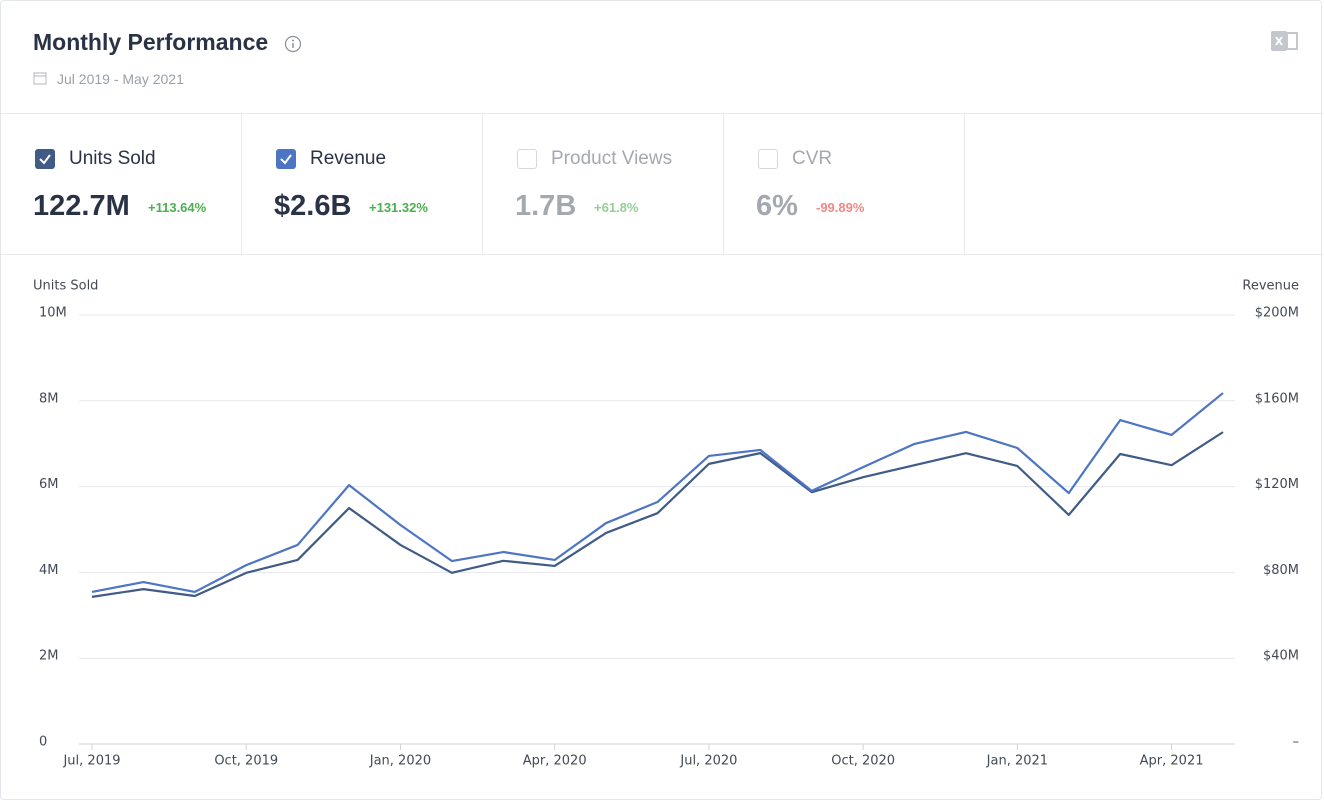 The height and width of the screenshot is (804, 1324). What do you see at coordinates (1172, 761) in the screenshot?
I see `x-tick-label: Apr, 2021` at bounding box center [1172, 761].